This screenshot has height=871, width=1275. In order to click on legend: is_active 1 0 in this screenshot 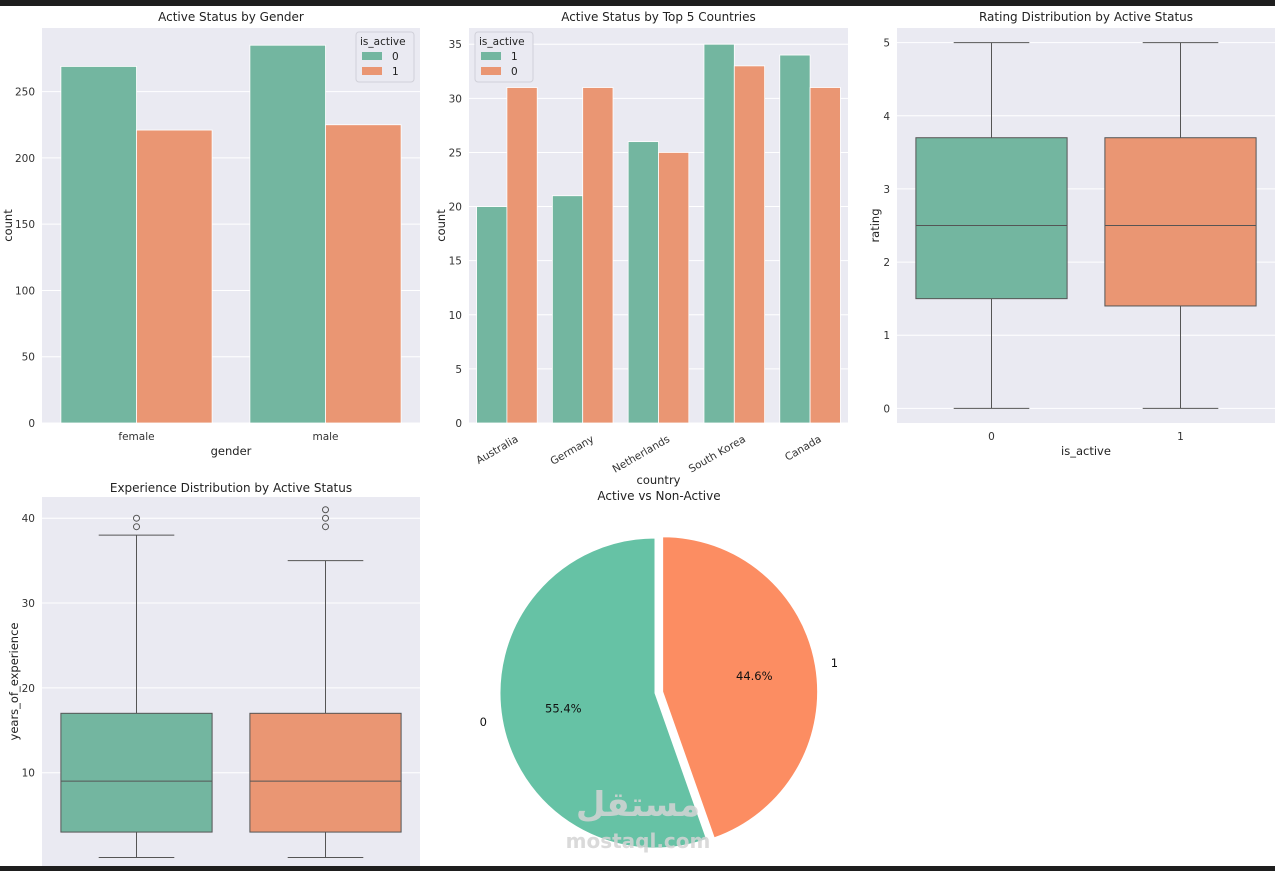, I will do `click(504, 57)`.